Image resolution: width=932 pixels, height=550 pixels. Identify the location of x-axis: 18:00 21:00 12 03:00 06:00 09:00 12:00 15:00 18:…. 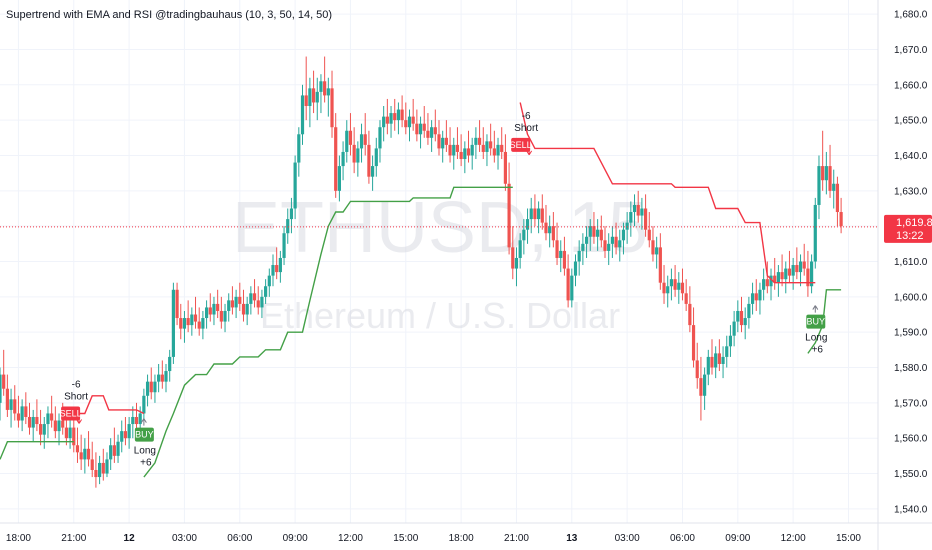
(466, 533).